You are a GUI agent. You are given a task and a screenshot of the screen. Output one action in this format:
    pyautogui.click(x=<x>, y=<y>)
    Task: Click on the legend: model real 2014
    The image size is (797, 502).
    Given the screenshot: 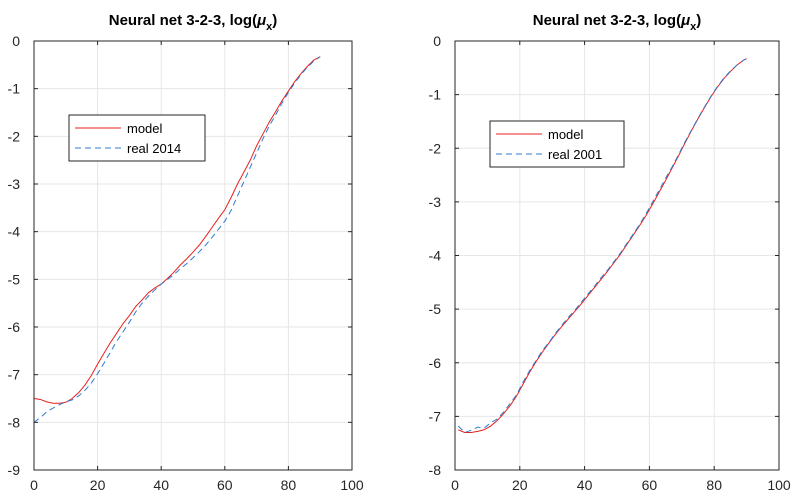 What is the action you would take?
    pyautogui.click(x=137, y=138)
    